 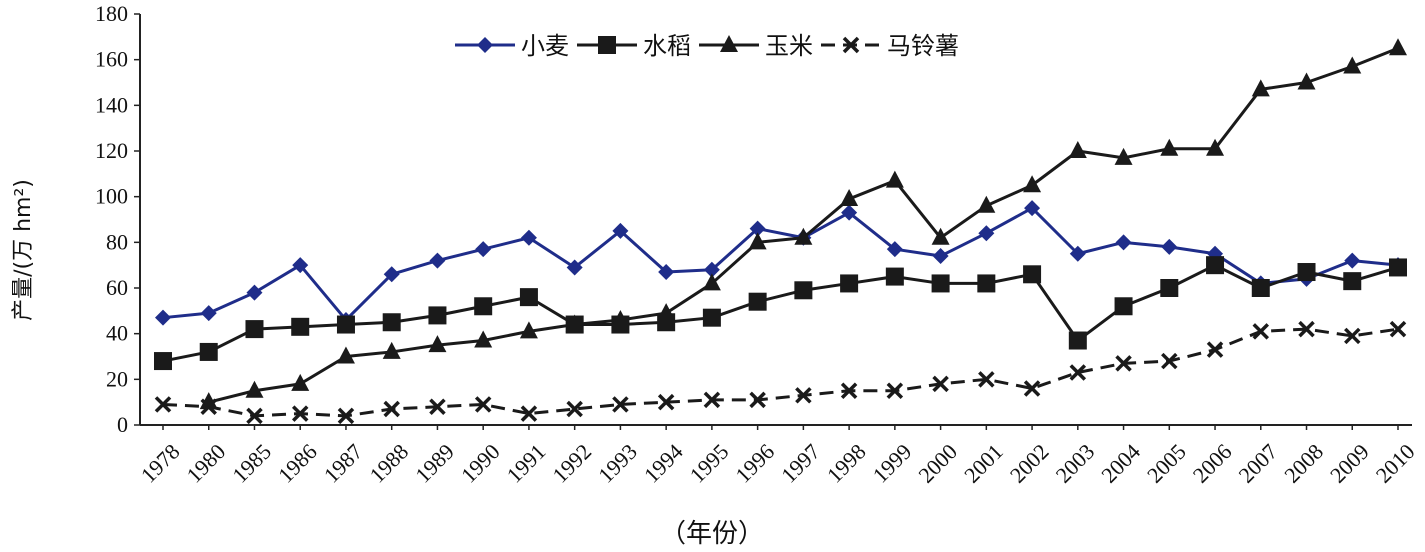 I want to click on y-tick-label: 40, so click(x=117, y=333).